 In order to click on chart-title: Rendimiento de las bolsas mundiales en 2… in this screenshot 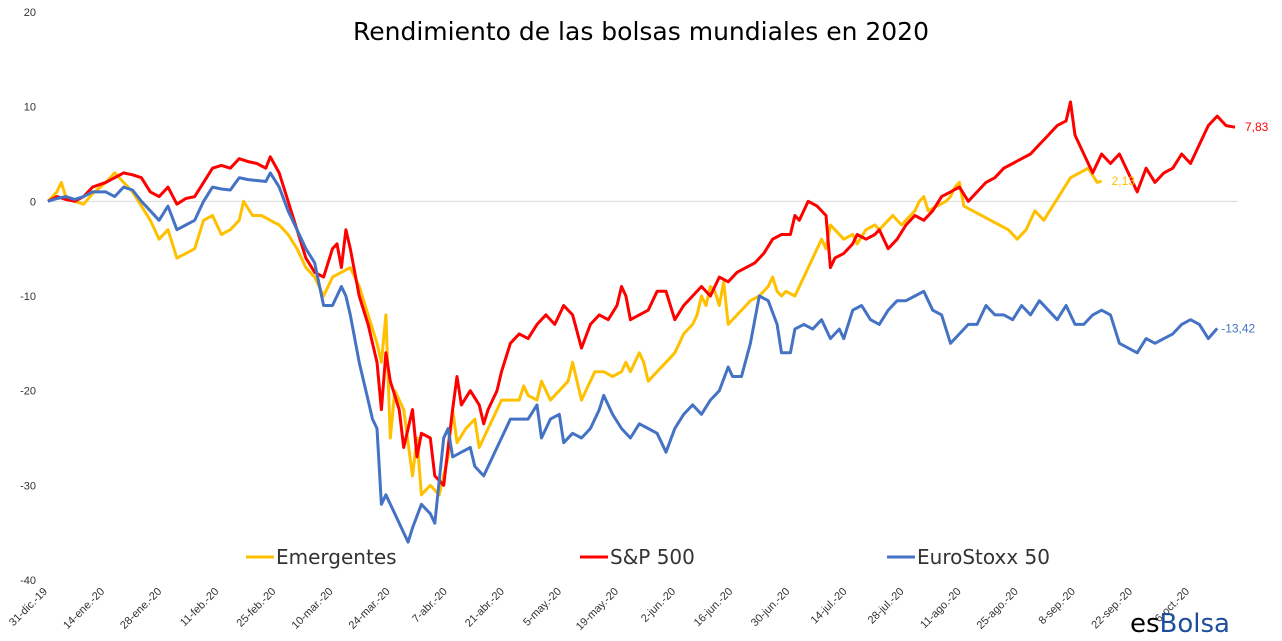, I will do `click(641, 31)`.